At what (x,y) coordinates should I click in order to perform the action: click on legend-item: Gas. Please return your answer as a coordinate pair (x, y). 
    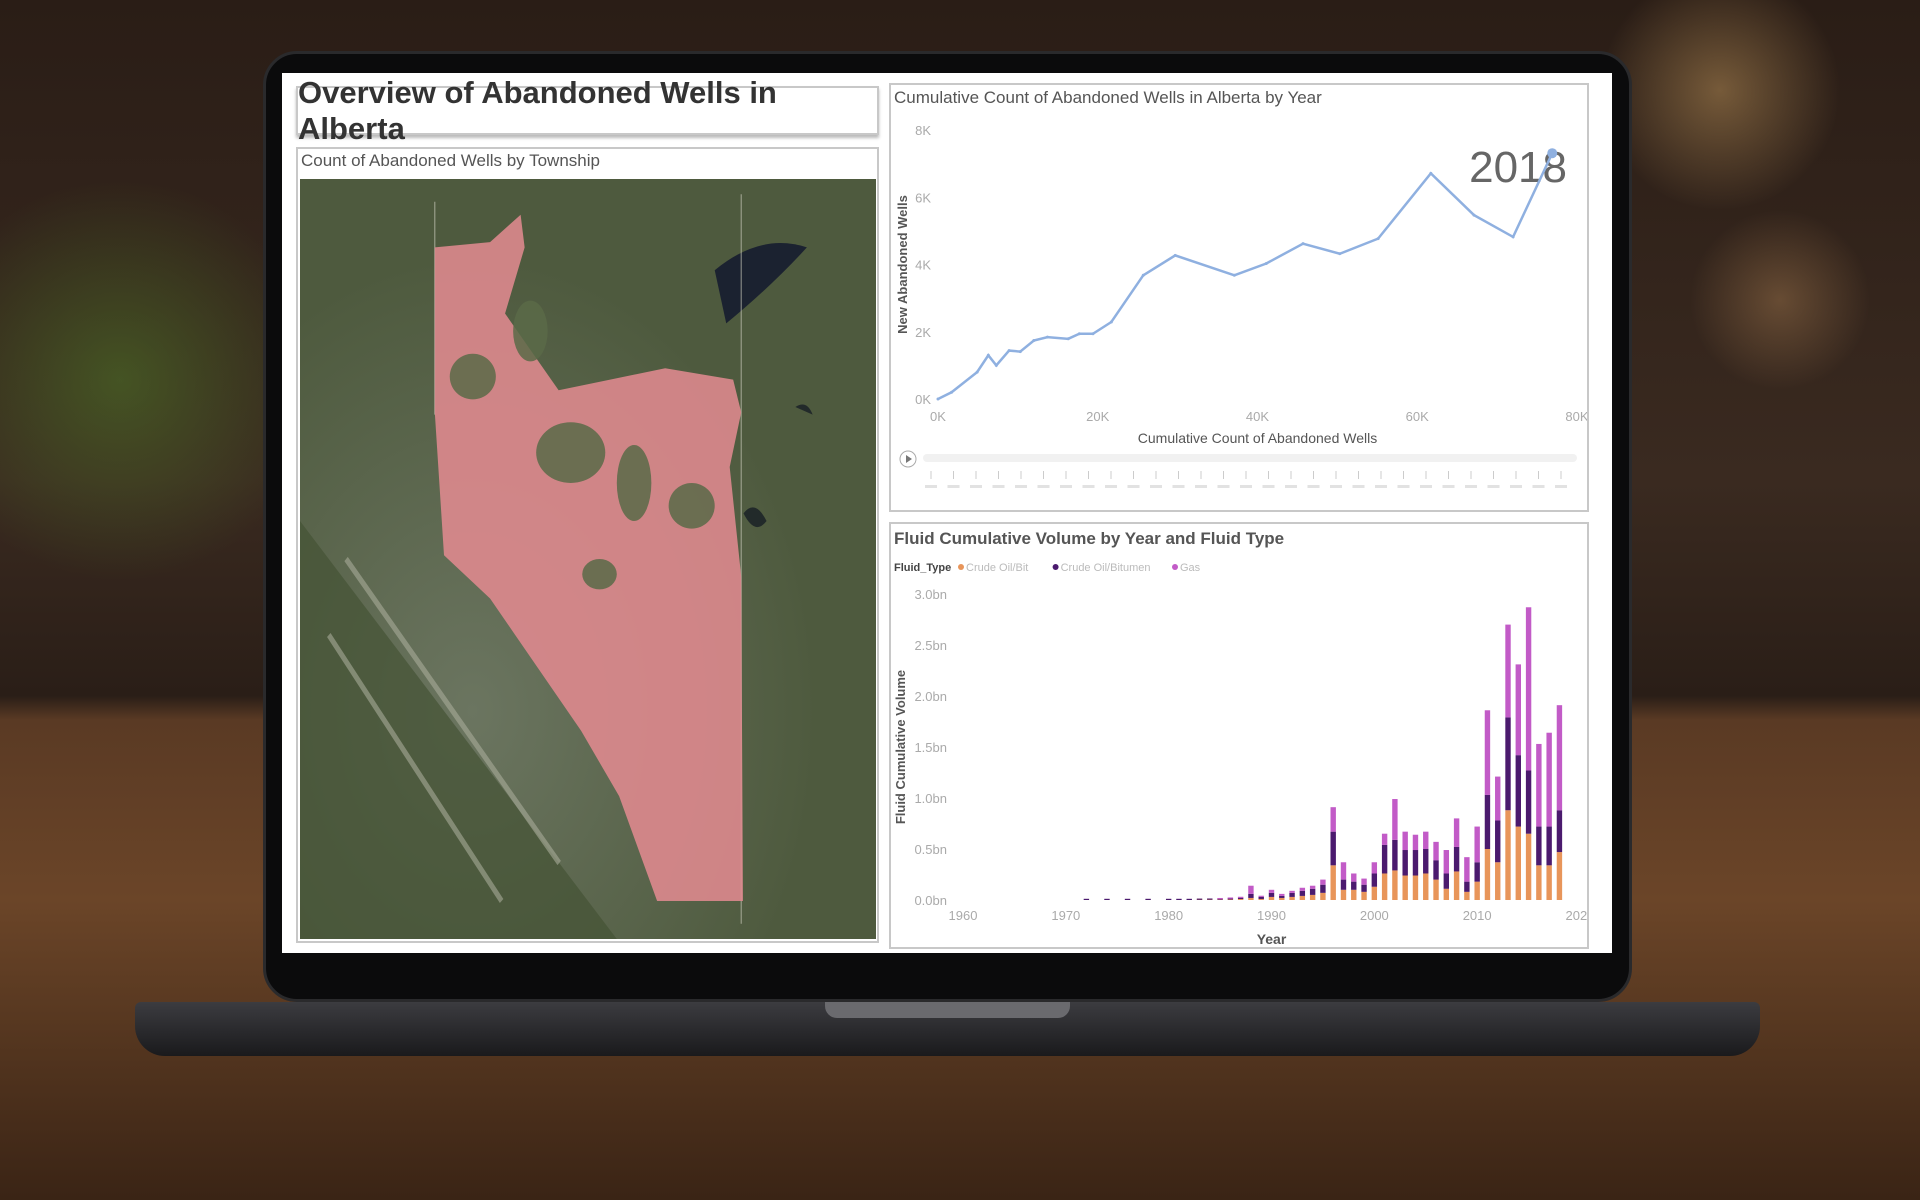
    Looking at the image, I should click on (1190, 568).